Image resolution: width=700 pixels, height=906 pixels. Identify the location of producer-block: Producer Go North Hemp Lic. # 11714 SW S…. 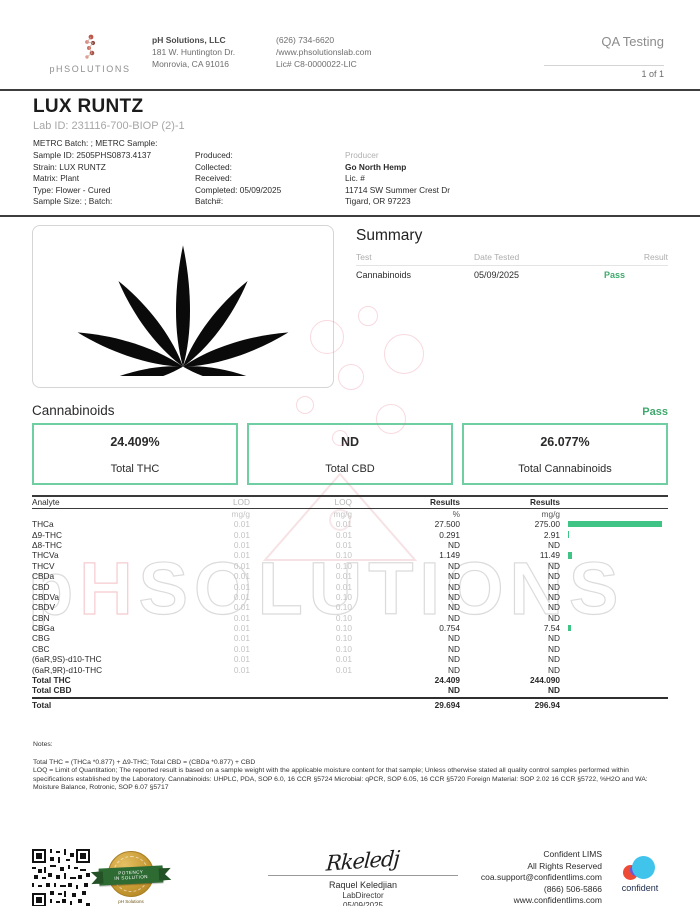
(506, 179).